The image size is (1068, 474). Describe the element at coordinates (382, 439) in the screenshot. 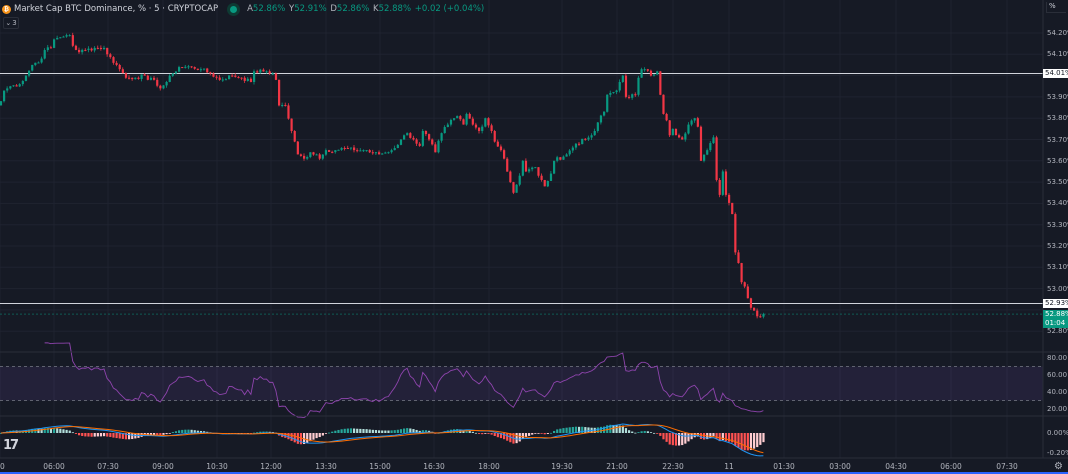

I see `signal-line` at that location.